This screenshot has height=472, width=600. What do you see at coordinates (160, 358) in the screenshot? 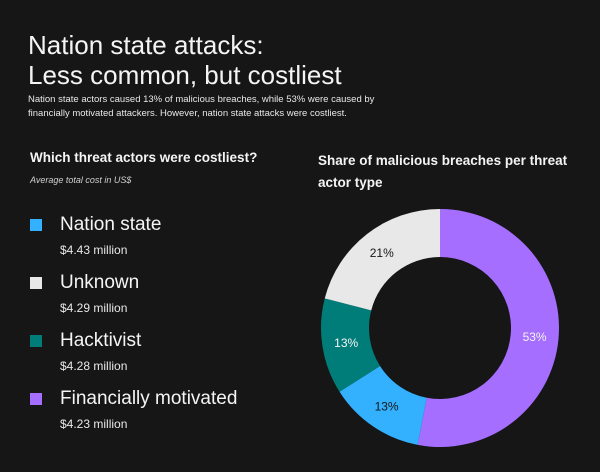
I see `legend-item-hacktivist: Hacktivist $4.28 million` at bounding box center [160, 358].